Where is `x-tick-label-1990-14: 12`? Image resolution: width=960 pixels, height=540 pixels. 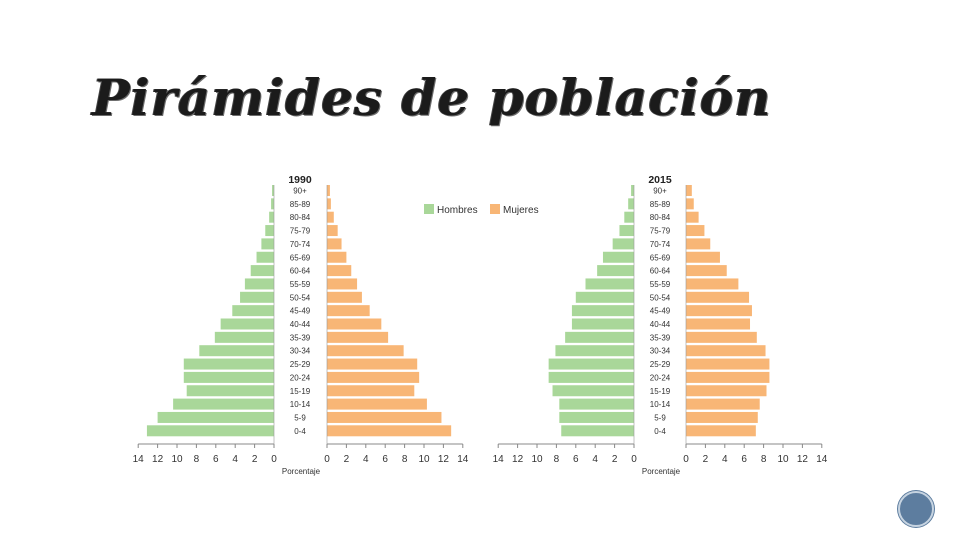 x-tick-label-1990-14: 12 is located at coordinates (444, 459).